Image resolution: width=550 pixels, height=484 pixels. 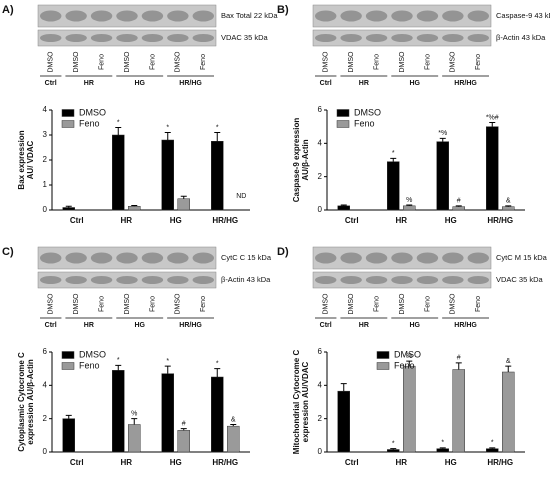 What do you see at coordinates (522, 257) in the screenshot?
I see `blot-band-label: CytC M 15 kDa` at bounding box center [522, 257].